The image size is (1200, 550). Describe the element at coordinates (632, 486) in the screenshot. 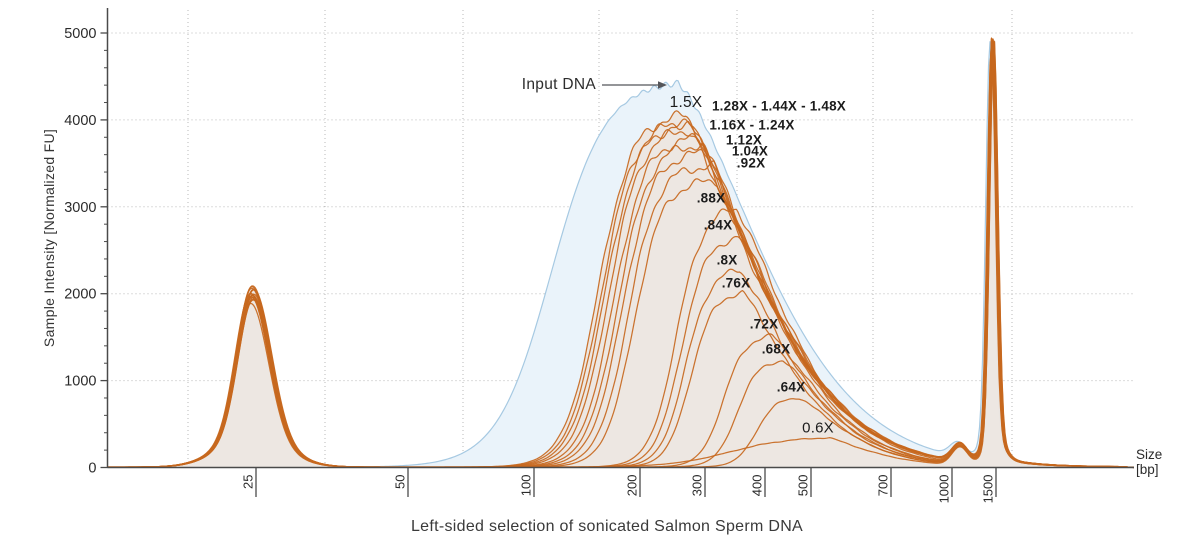

I see `x-tick-label: 200` at that location.